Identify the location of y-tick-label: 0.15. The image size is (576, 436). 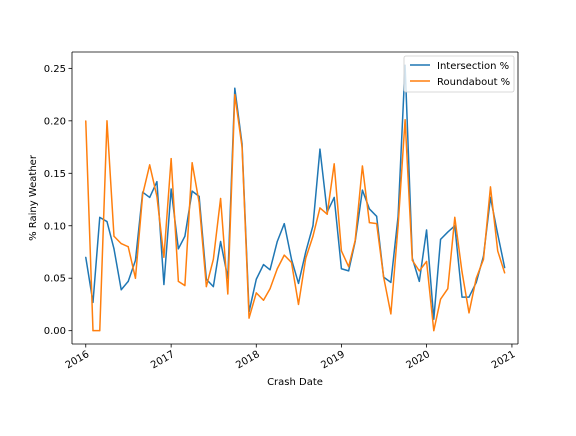
(55, 174).